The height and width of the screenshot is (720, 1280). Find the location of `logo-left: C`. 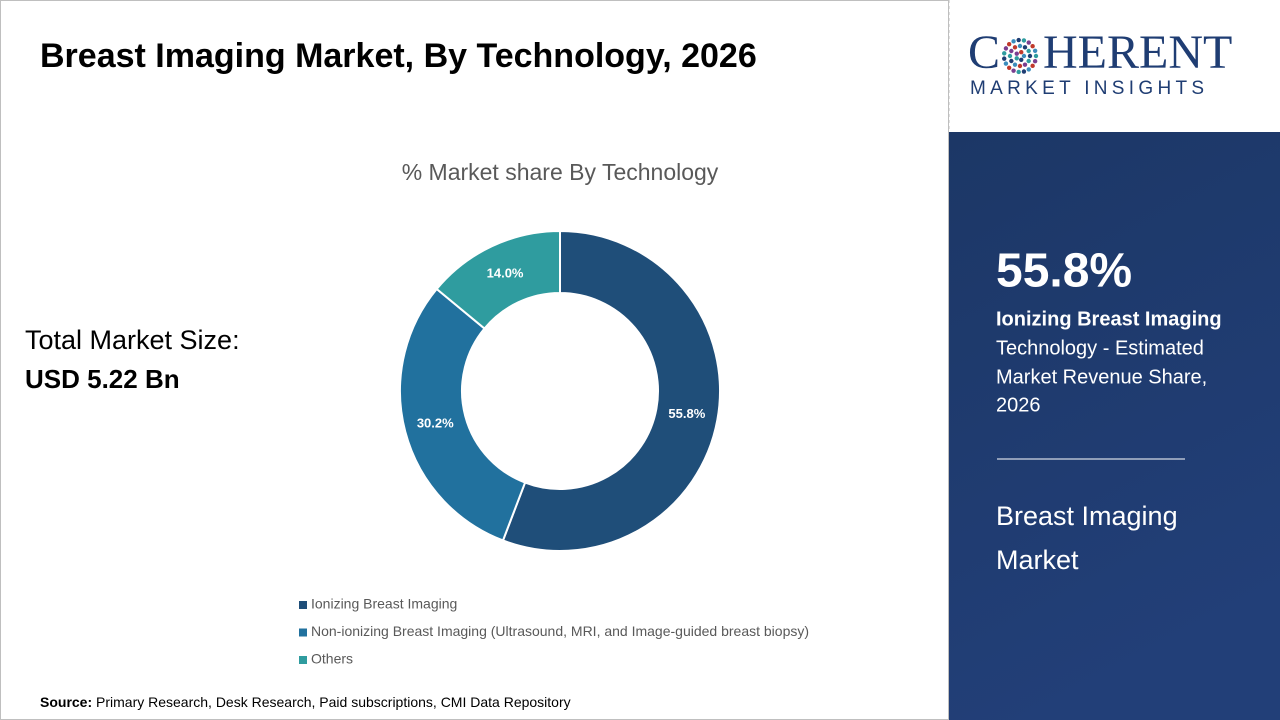

logo-left: C is located at coordinates (984, 52).